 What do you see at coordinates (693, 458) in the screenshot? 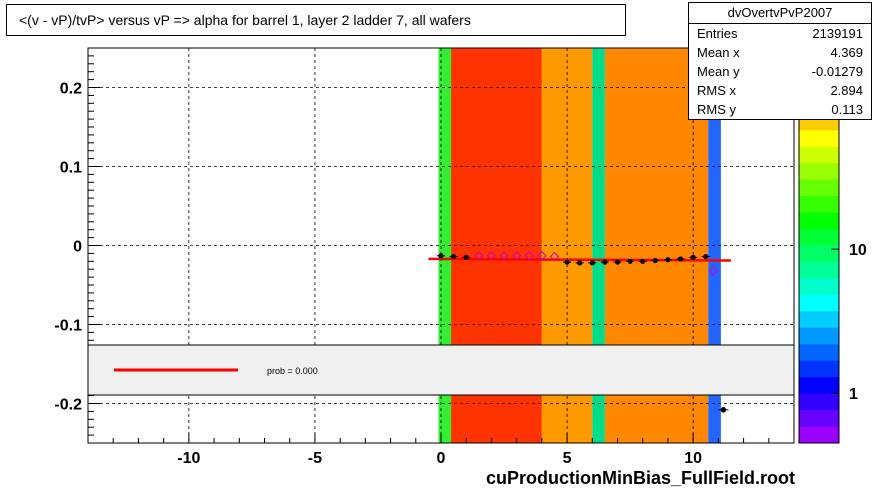
I see `x-tick-label: 10` at bounding box center [693, 458].